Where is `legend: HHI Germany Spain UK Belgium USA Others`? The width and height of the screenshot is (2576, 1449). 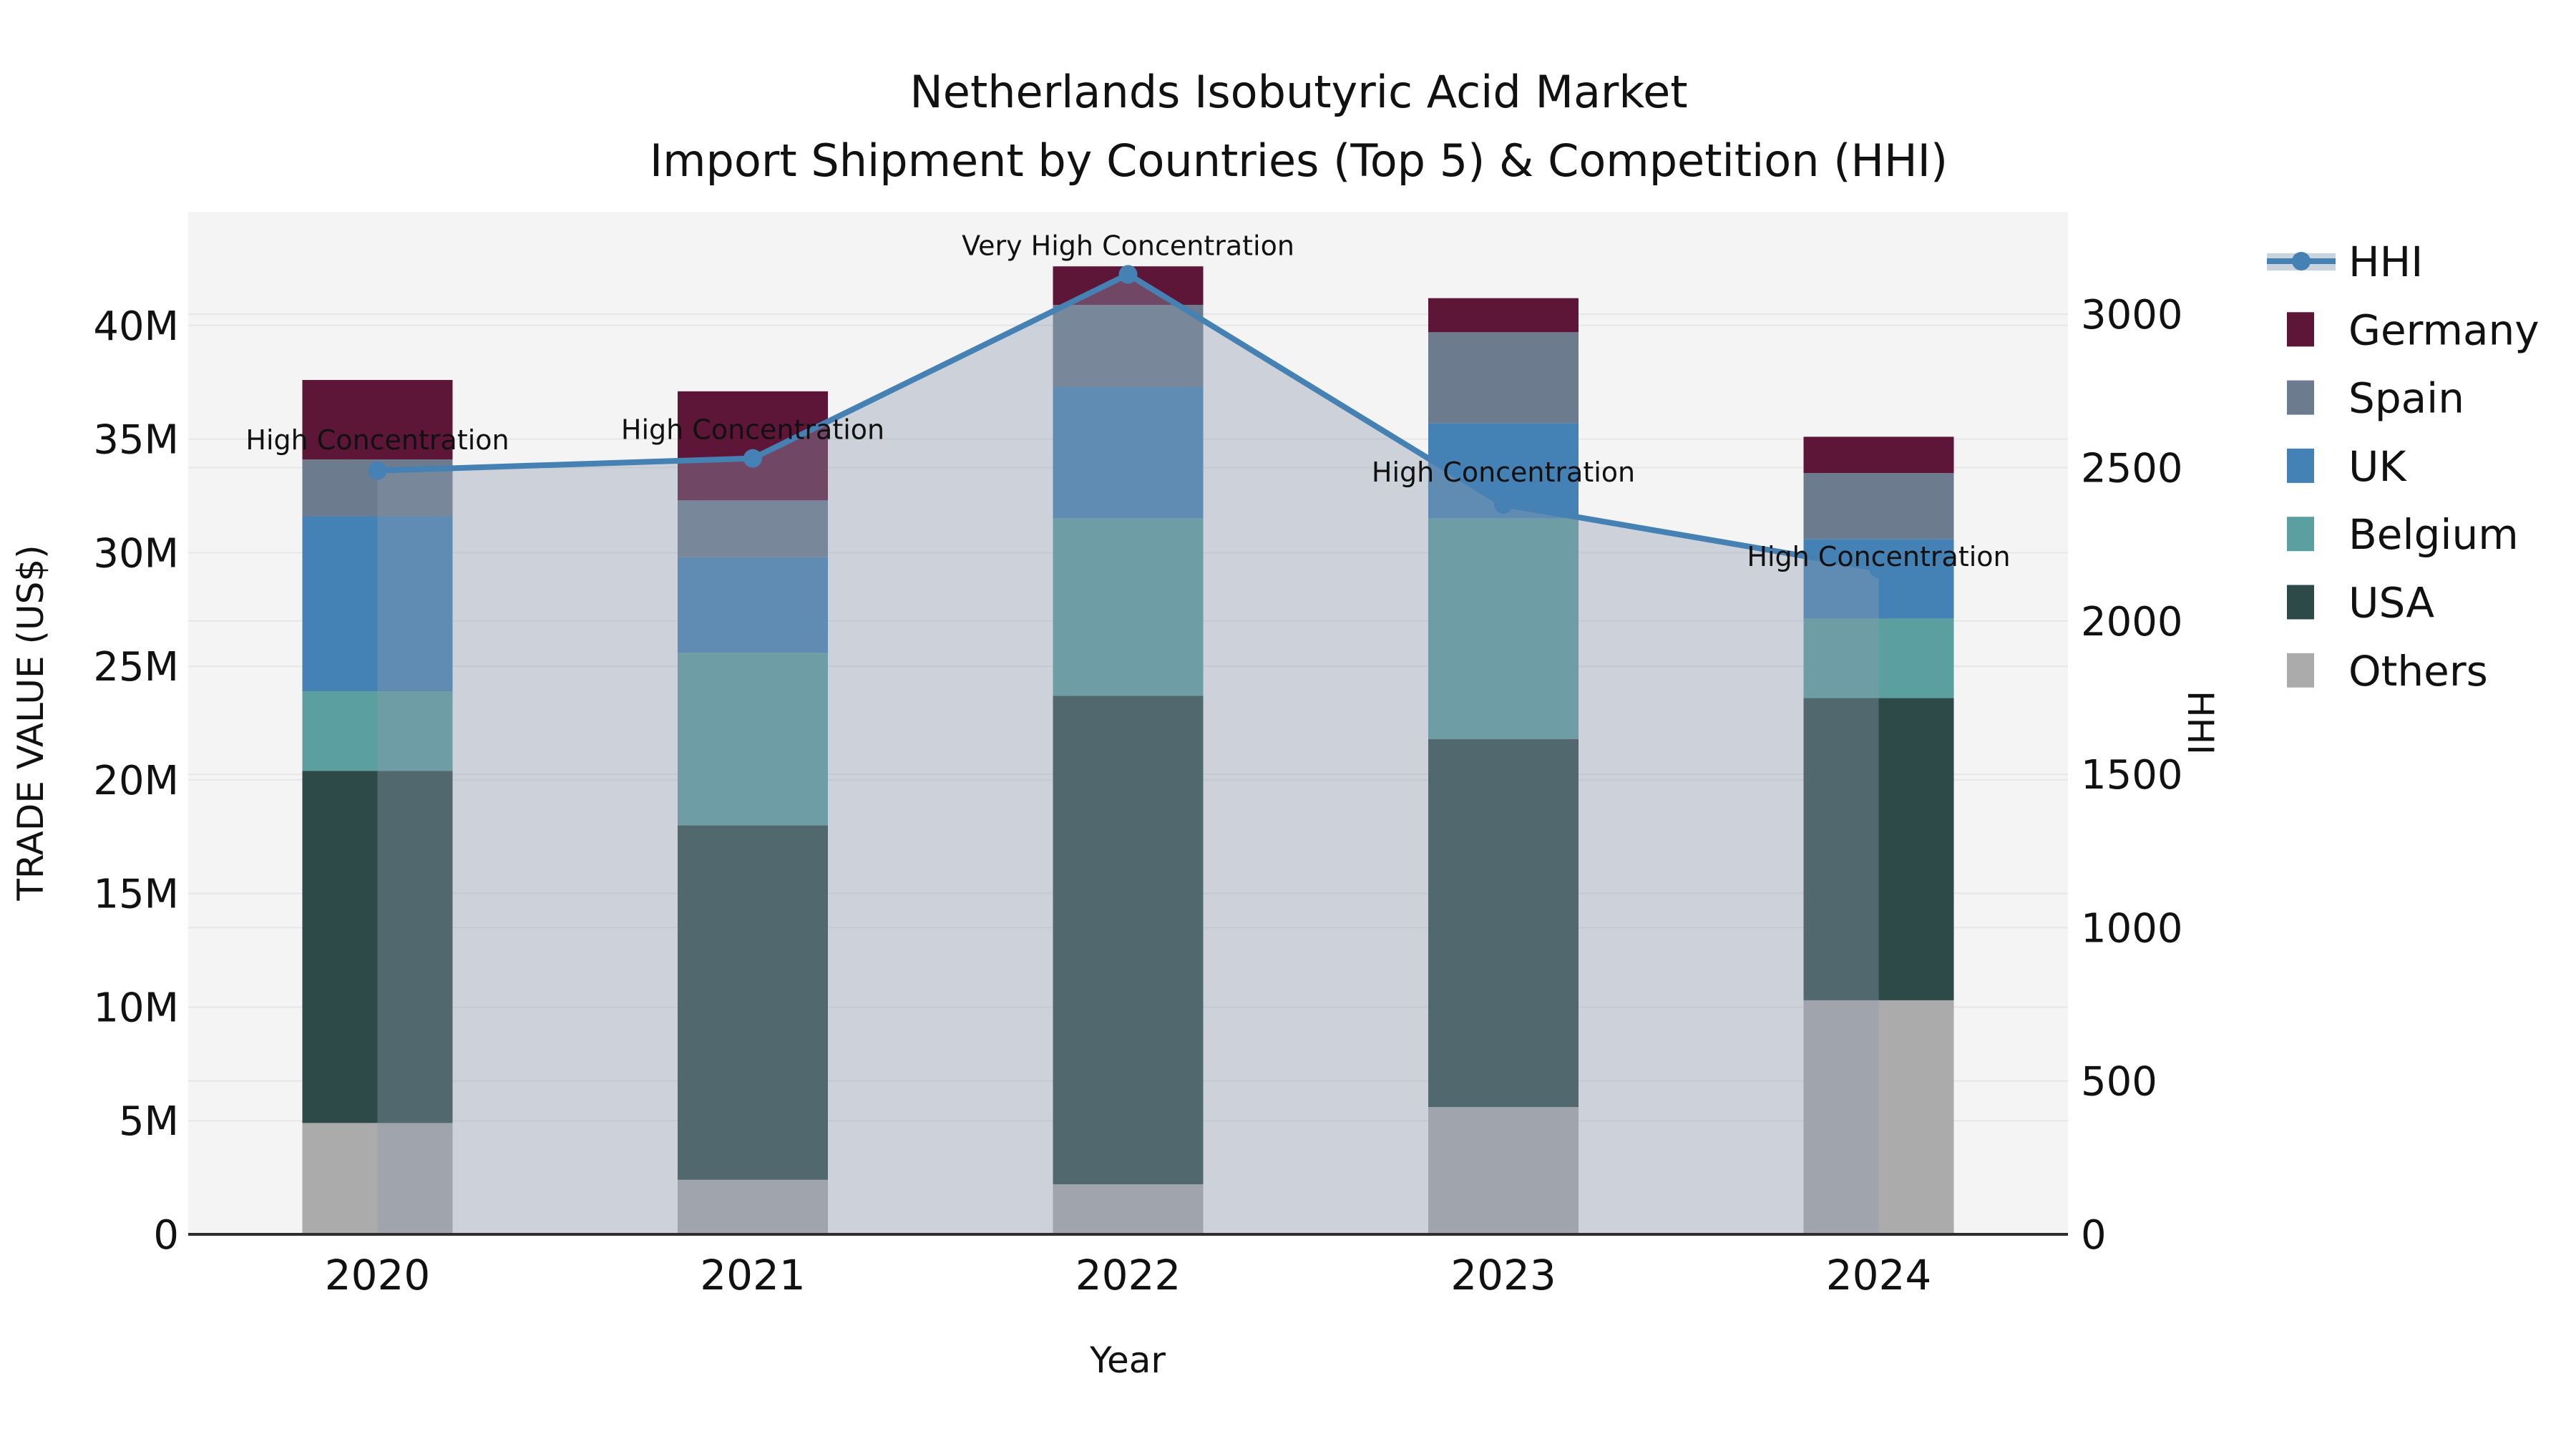
legend: HHI Germany Spain UK Belgium USA Others is located at coordinates (2403, 467).